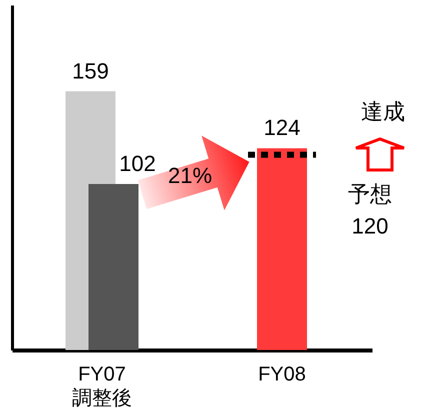  I want to click on x-tick-label: FY07 調整後, so click(102, 387).